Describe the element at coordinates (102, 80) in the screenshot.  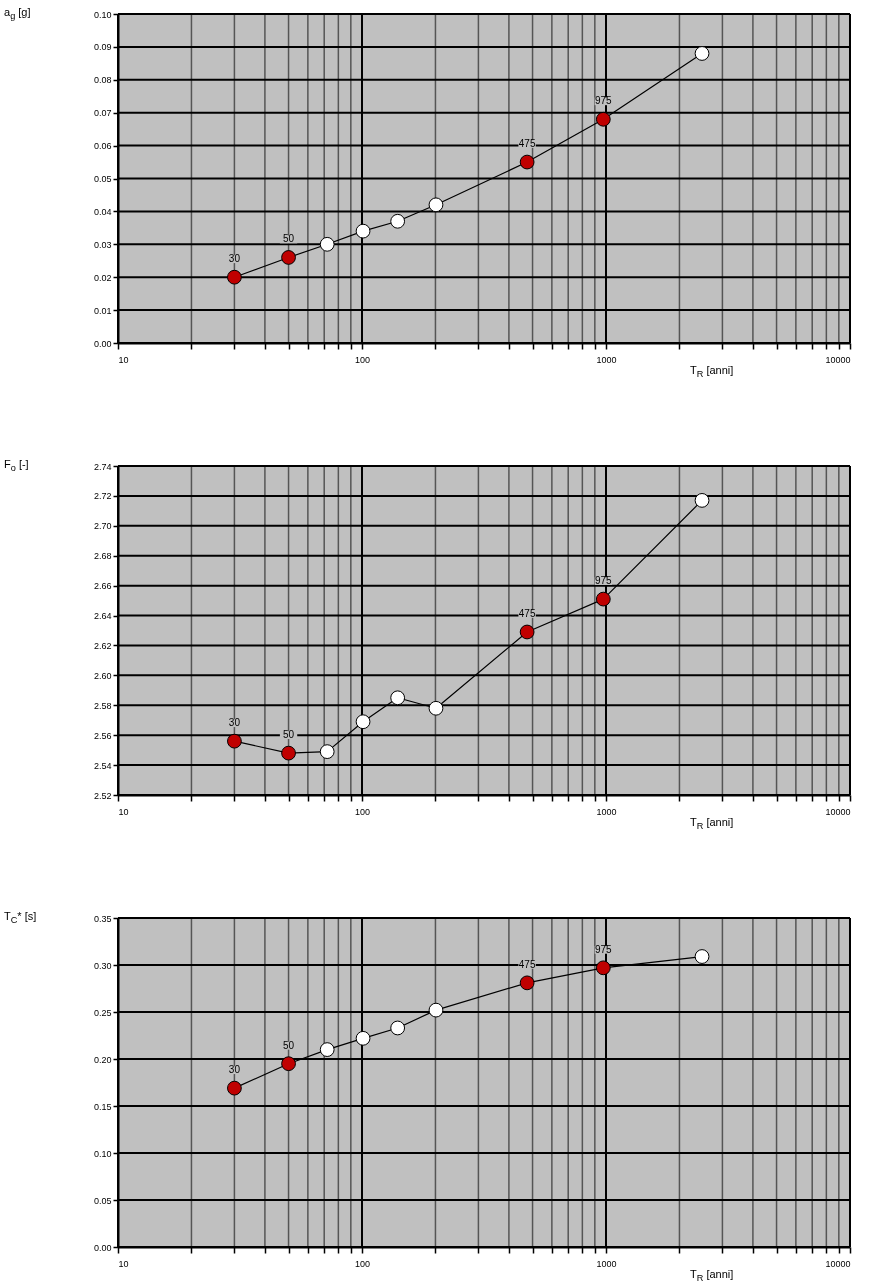
I see `y-tick-label: 0.08` at that location.